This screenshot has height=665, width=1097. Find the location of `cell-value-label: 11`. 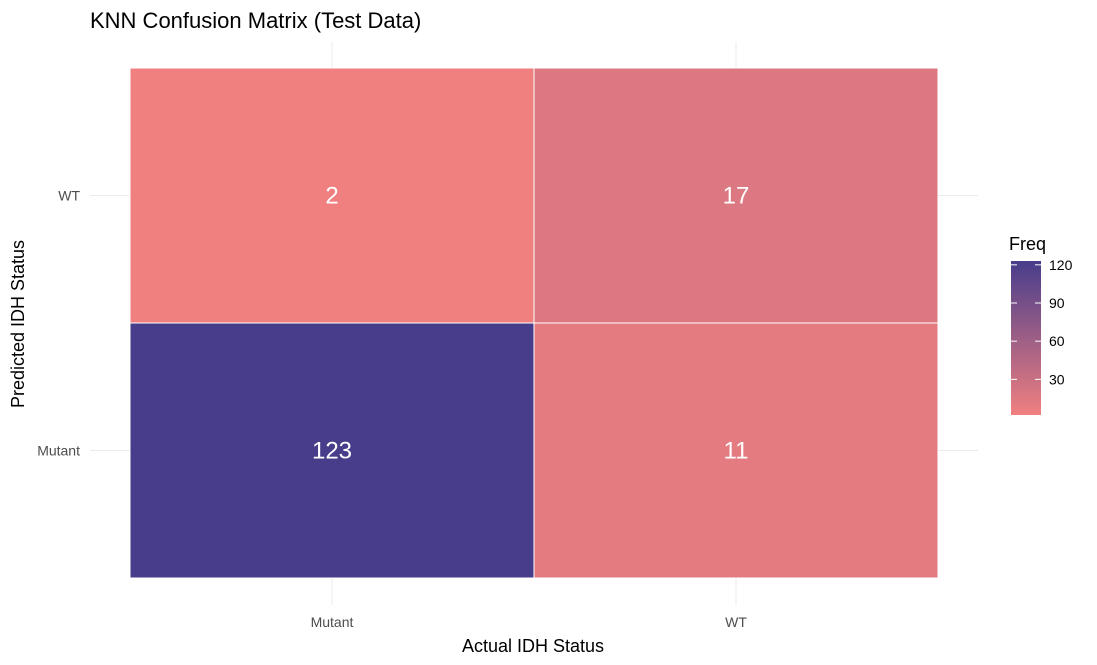

cell-value-label: 11 is located at coordinates (736, 451).